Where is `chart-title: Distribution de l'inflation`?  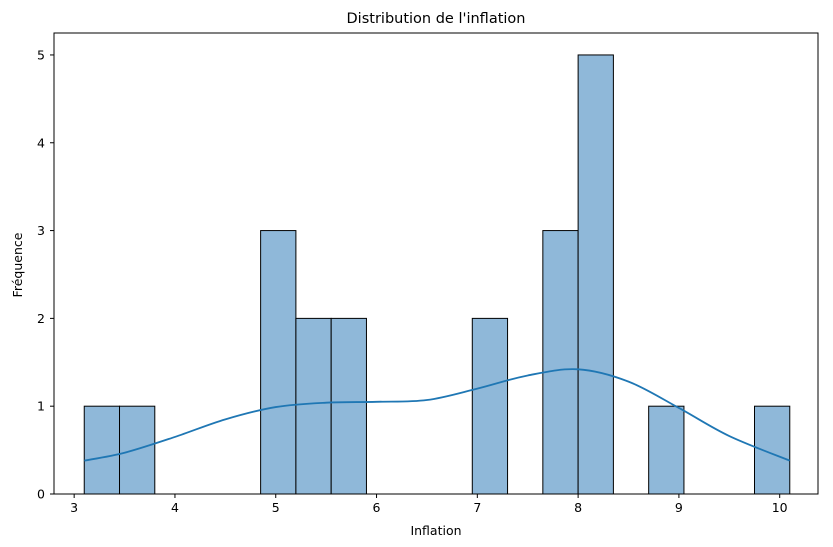 chart-title: Distribution de l'inflation is located at coordinates (436, 19).